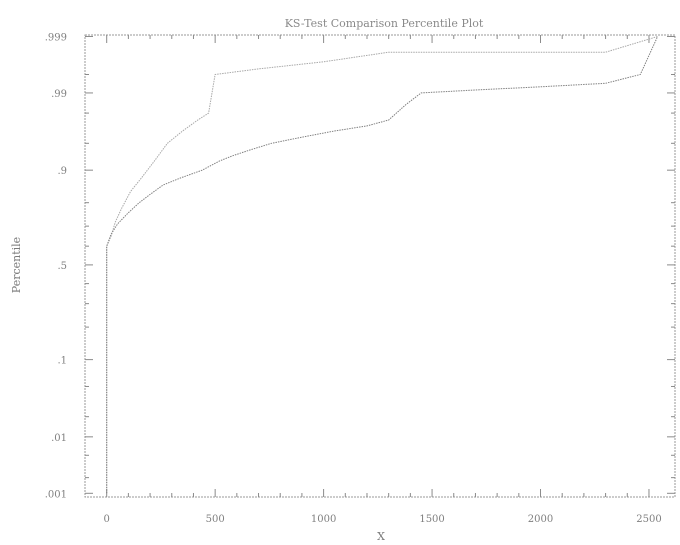 The image size is (680, 545). What do you see at coordinates (323, 519) in the screenshot?
I see `x-tick-label: 1000` at bounding box center [323, 519].